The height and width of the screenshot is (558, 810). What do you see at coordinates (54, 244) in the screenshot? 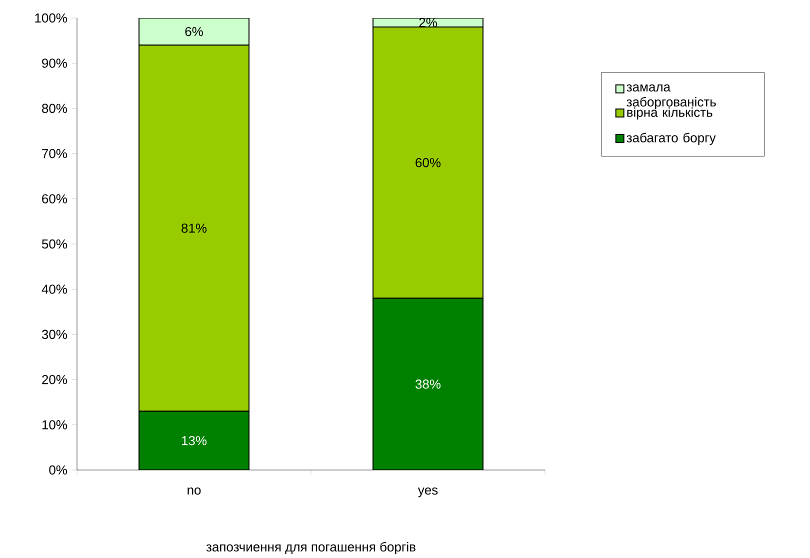
I see `y-tick-label: 50%` at bounding box center [54, 244].